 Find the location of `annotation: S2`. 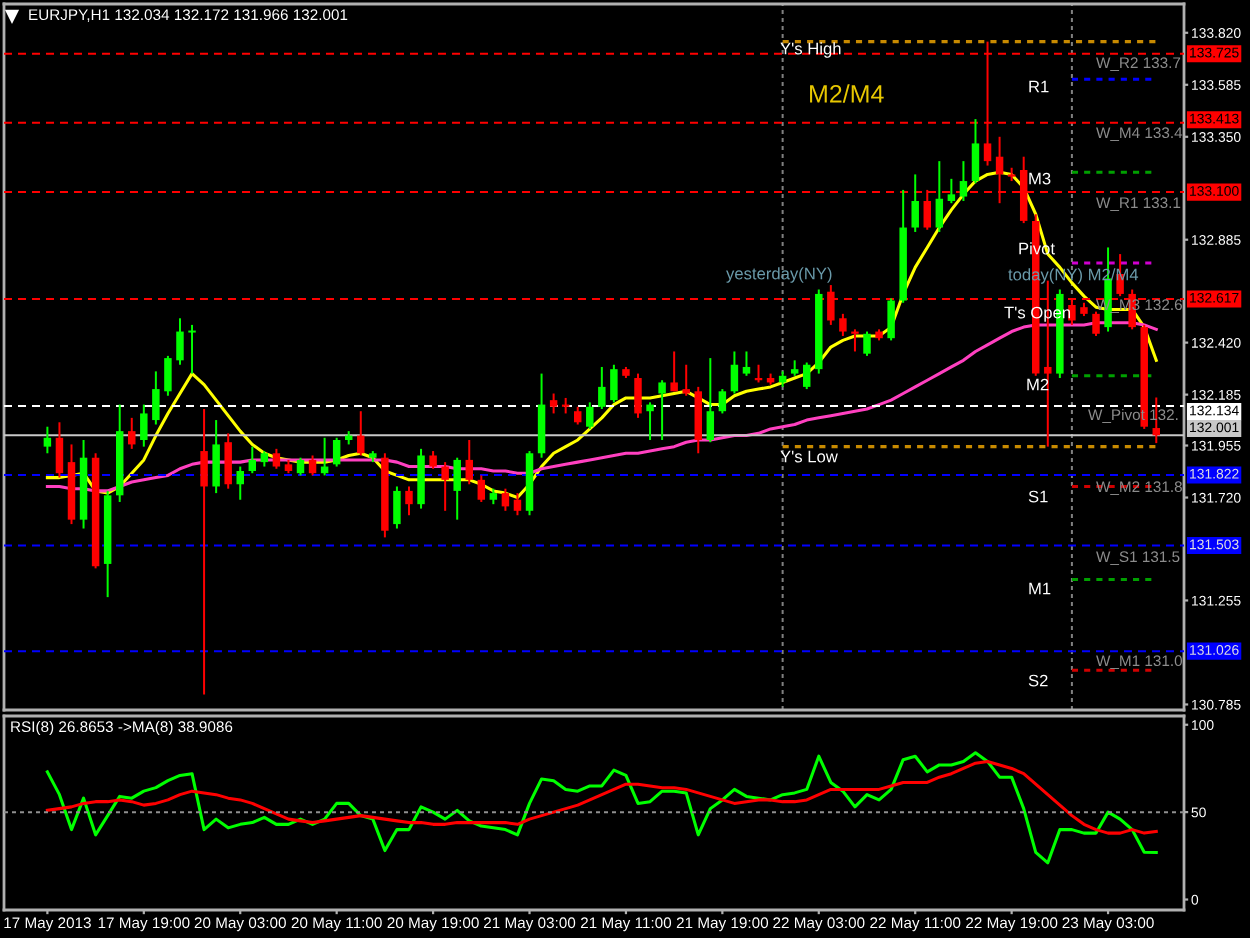

annotation: S2 is located at coordinates (1038, 680).